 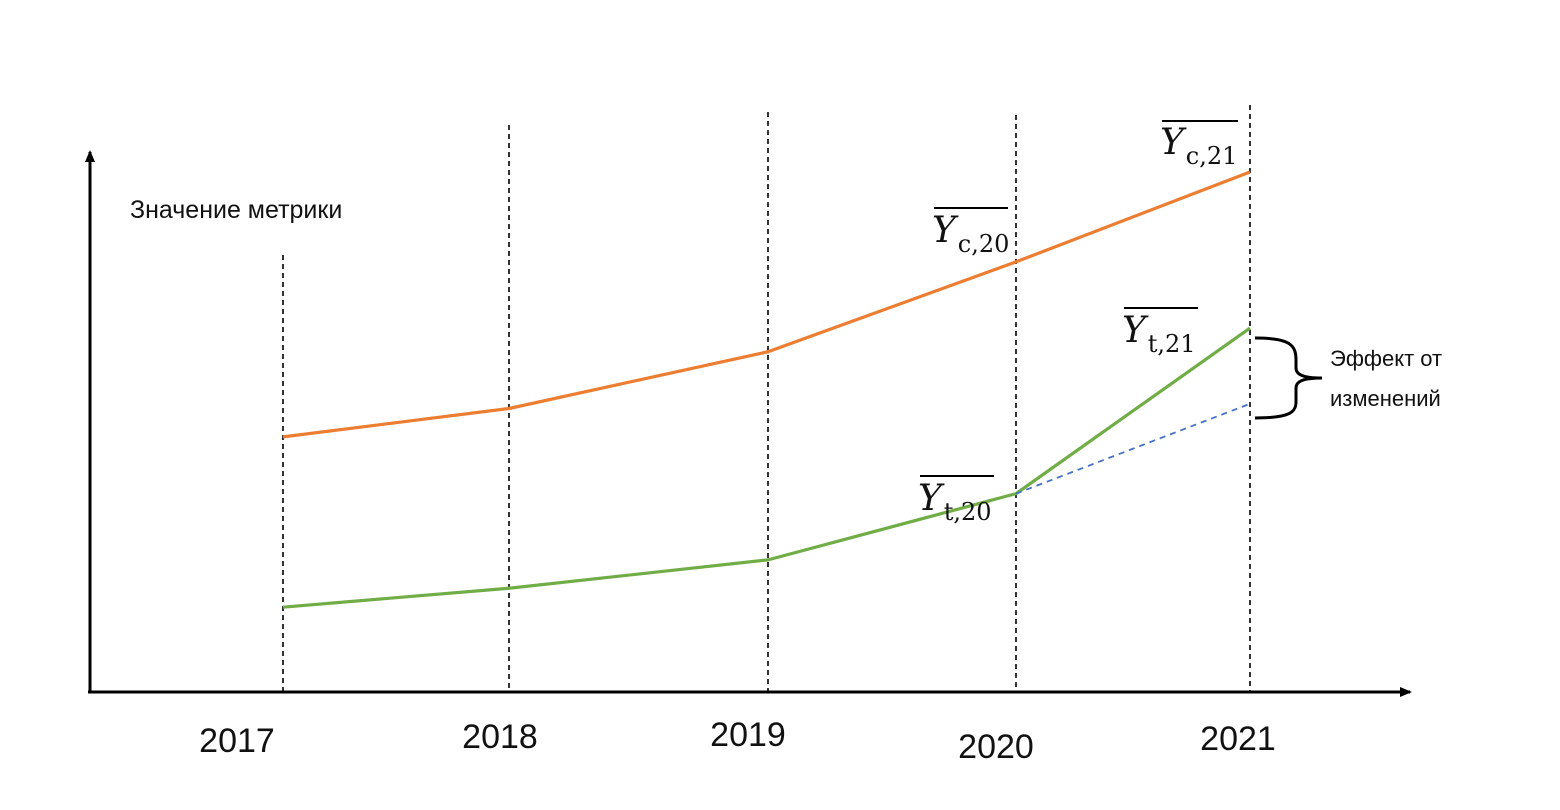 I want to click on x-tick-label-2021: 2021, so click(x=1238, y=739).